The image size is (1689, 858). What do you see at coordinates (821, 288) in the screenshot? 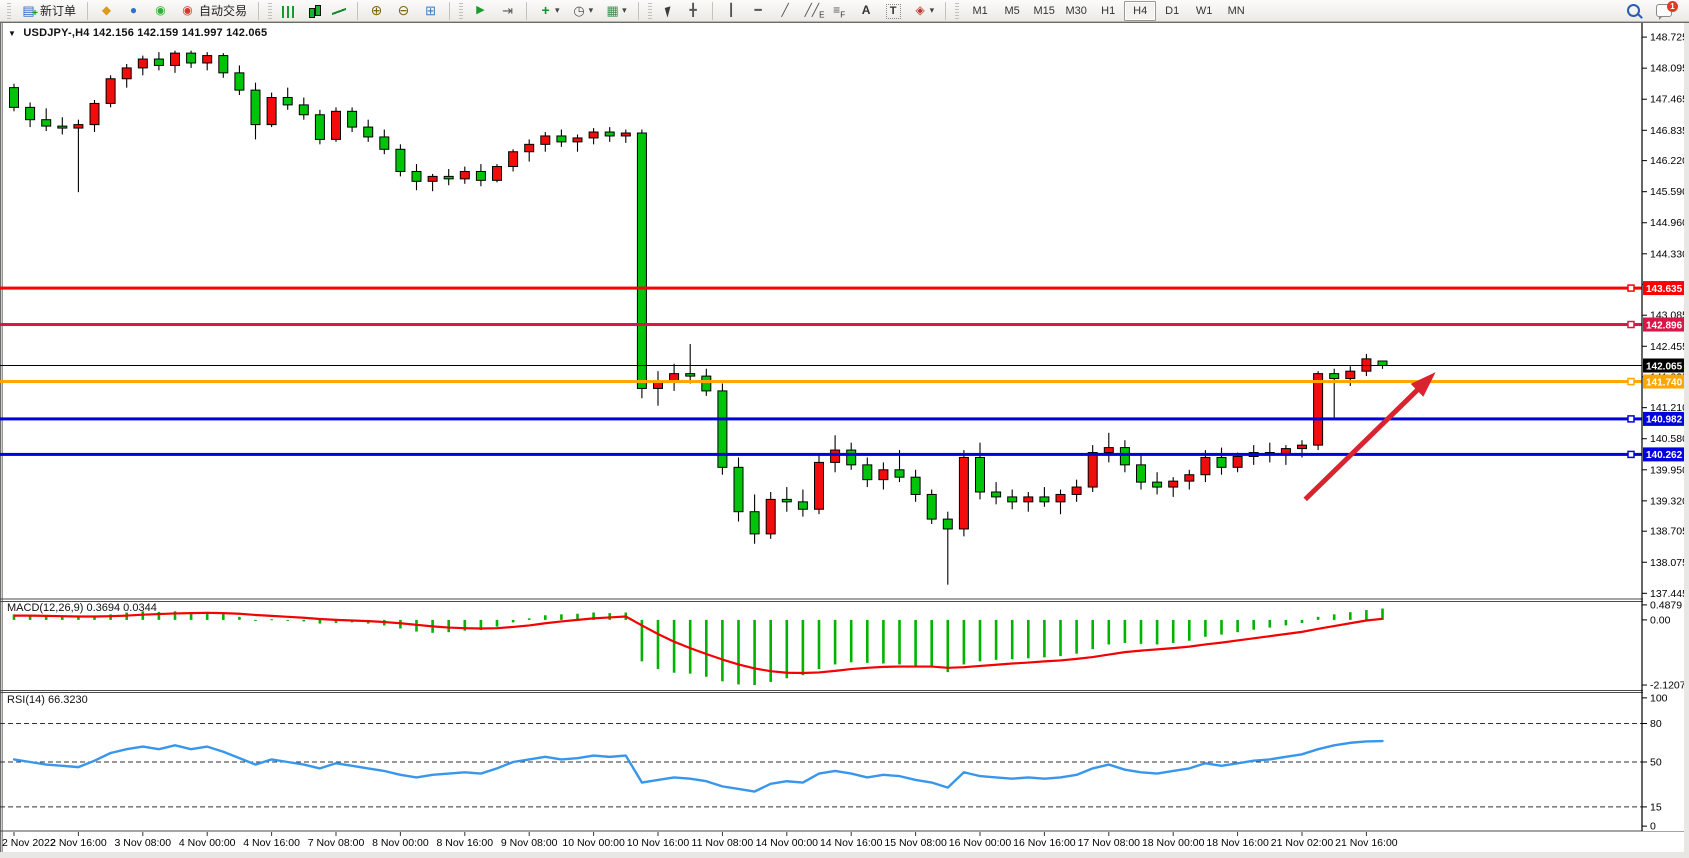
I see `horizontal-line-143.635` at bounding box center [821, 288].